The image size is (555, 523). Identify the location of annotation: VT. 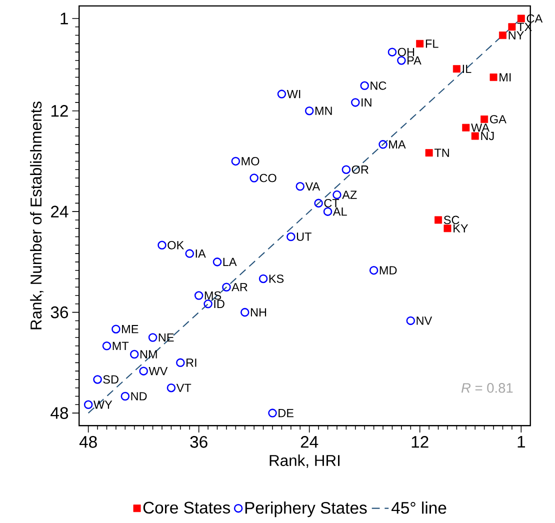
(184, 388).